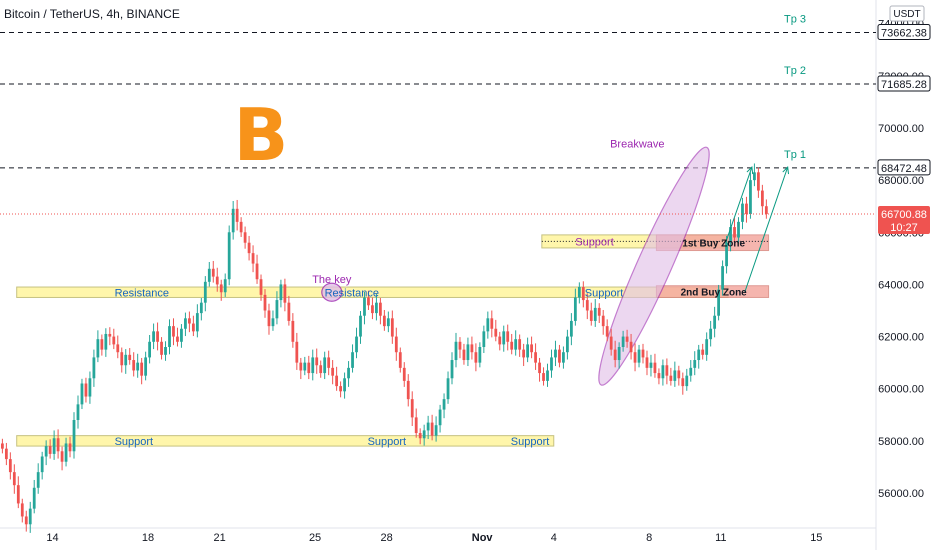 The image size is (932, 550). What do you see at coordinates (816, 538) in the screenshot?
I see `x-tick-label: 15` at bounding box center [816, 538].